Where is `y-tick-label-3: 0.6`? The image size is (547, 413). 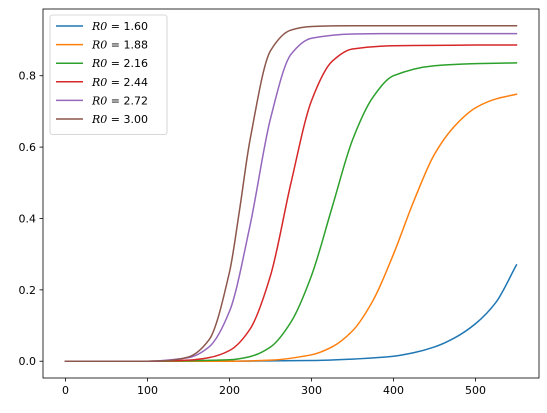 y-tick-label-3: 0.6 is located at coordinates (28, 147).